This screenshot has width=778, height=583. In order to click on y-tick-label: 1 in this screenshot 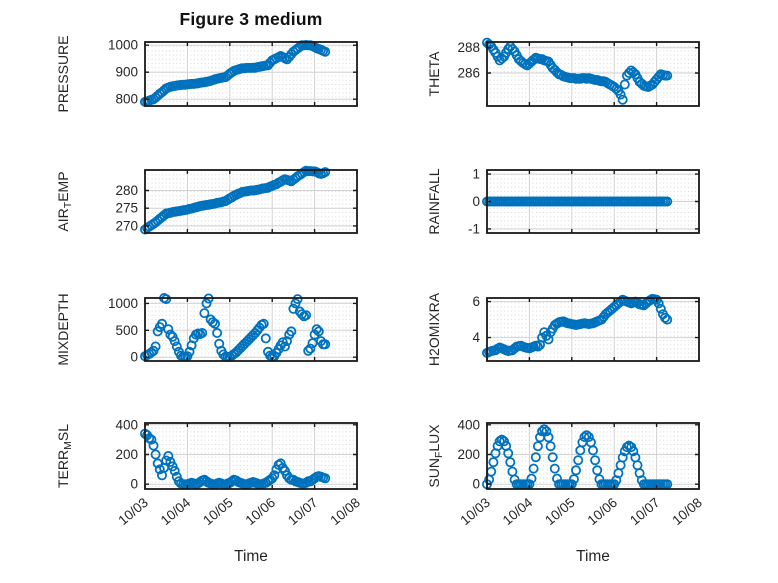, I will do `click(476, 174)`.